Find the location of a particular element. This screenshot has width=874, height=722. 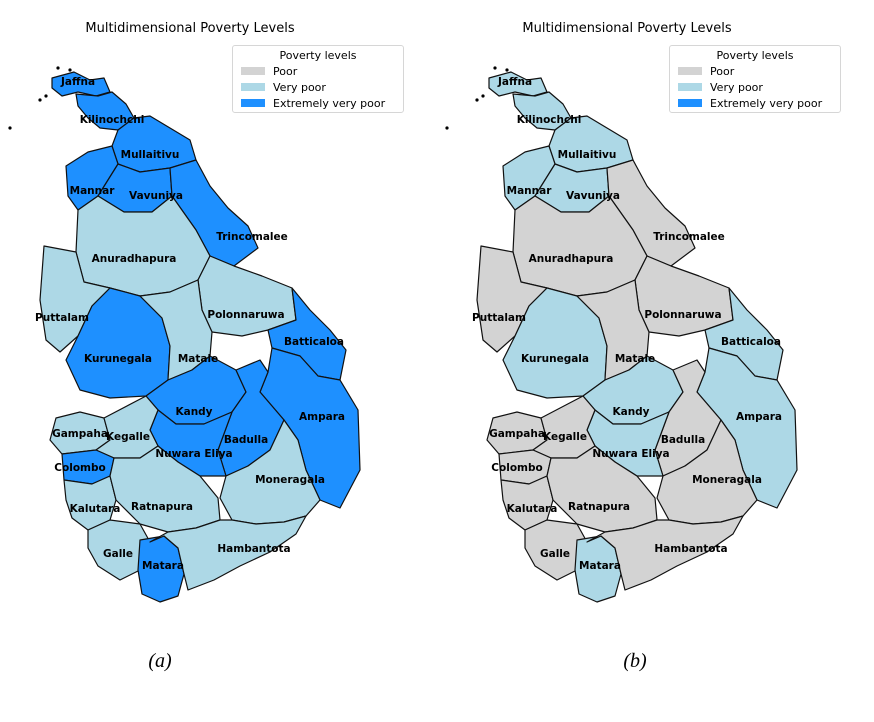

figure-caption: (b) is located at coordinates (635, 661).